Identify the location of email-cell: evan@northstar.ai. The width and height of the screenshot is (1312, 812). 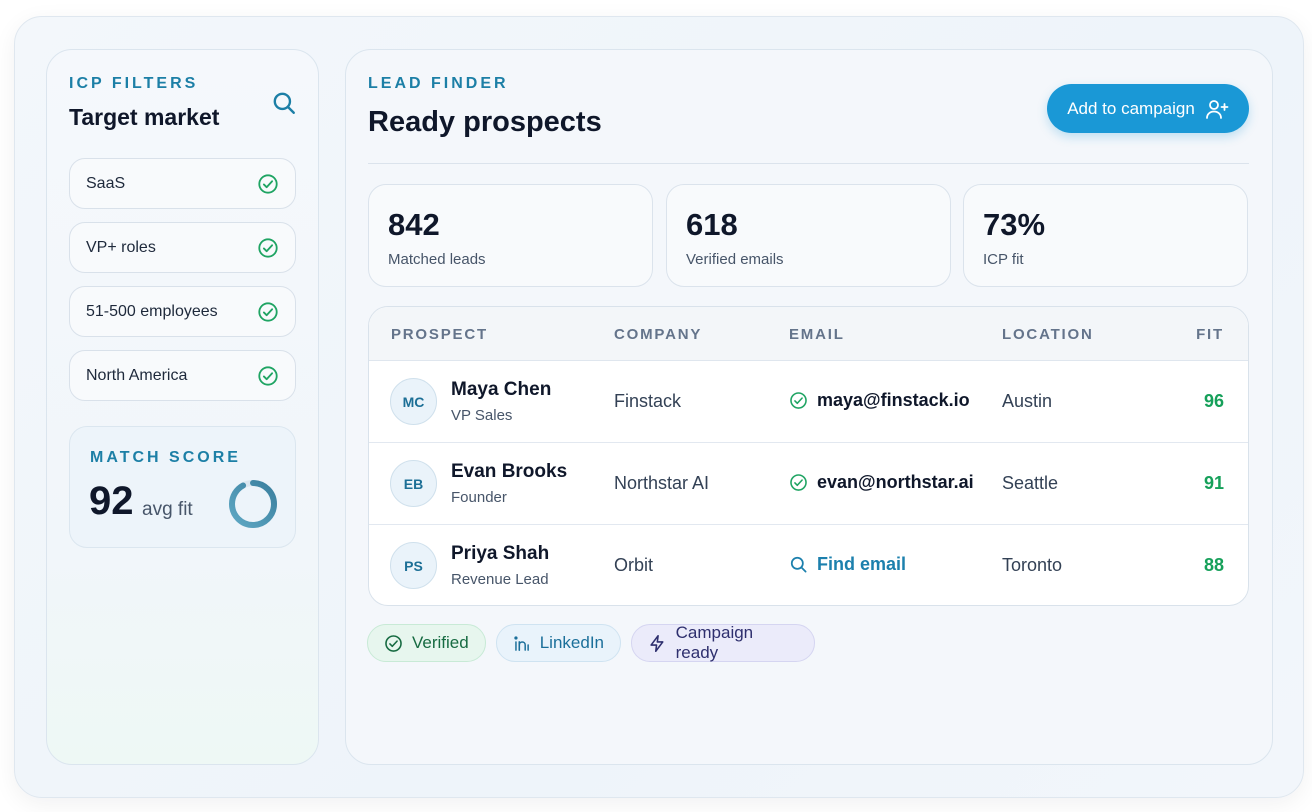
(881, 482).